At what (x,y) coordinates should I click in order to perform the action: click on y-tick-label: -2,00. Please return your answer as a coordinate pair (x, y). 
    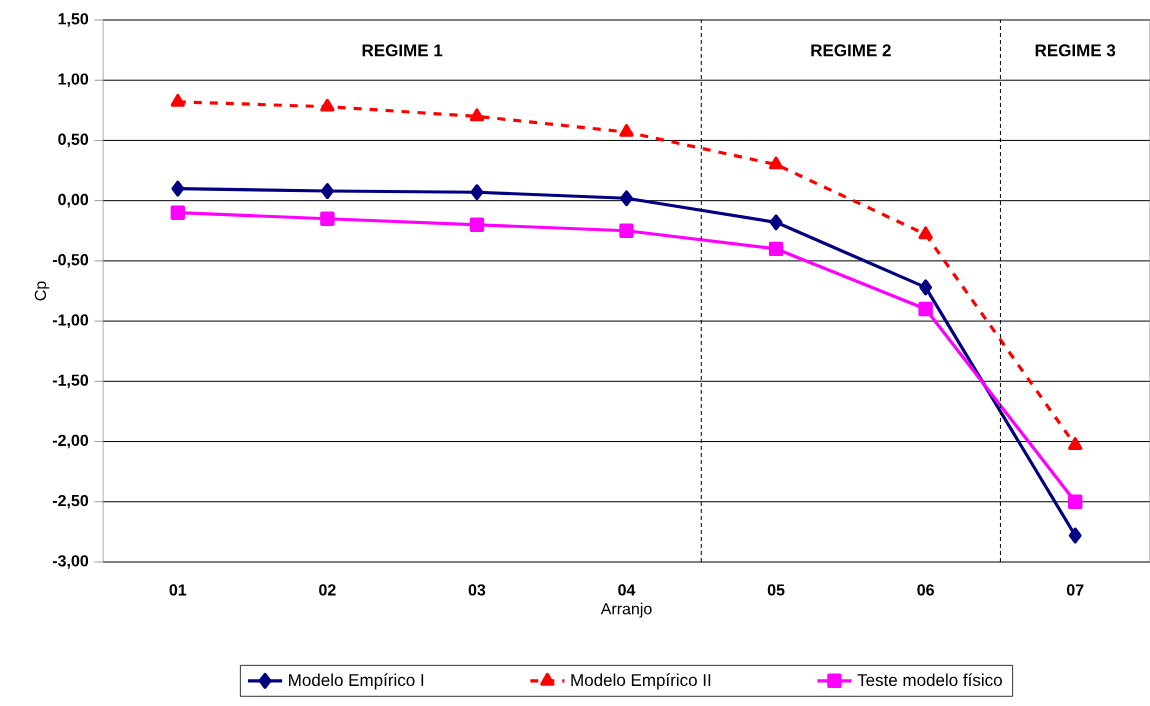
    Looking at the image, I should click on (70, 441).